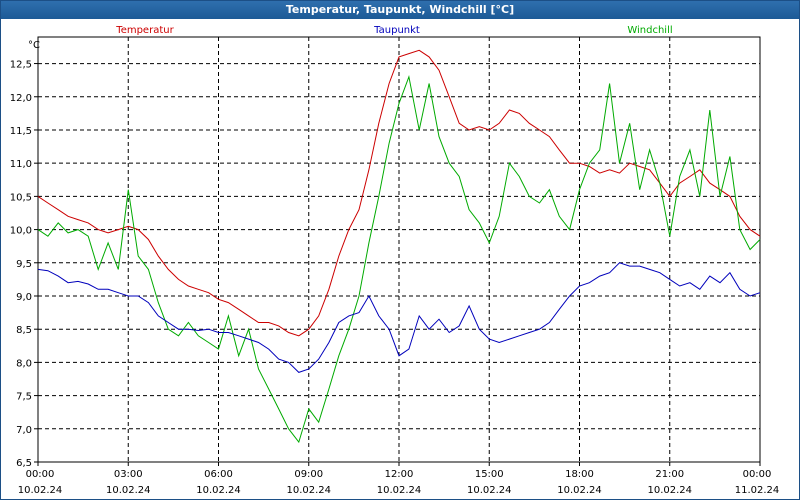 The height and width of the screenshot is (500, 800). I want to click on x-tick-time-label: 12:00, so click(399, 474).